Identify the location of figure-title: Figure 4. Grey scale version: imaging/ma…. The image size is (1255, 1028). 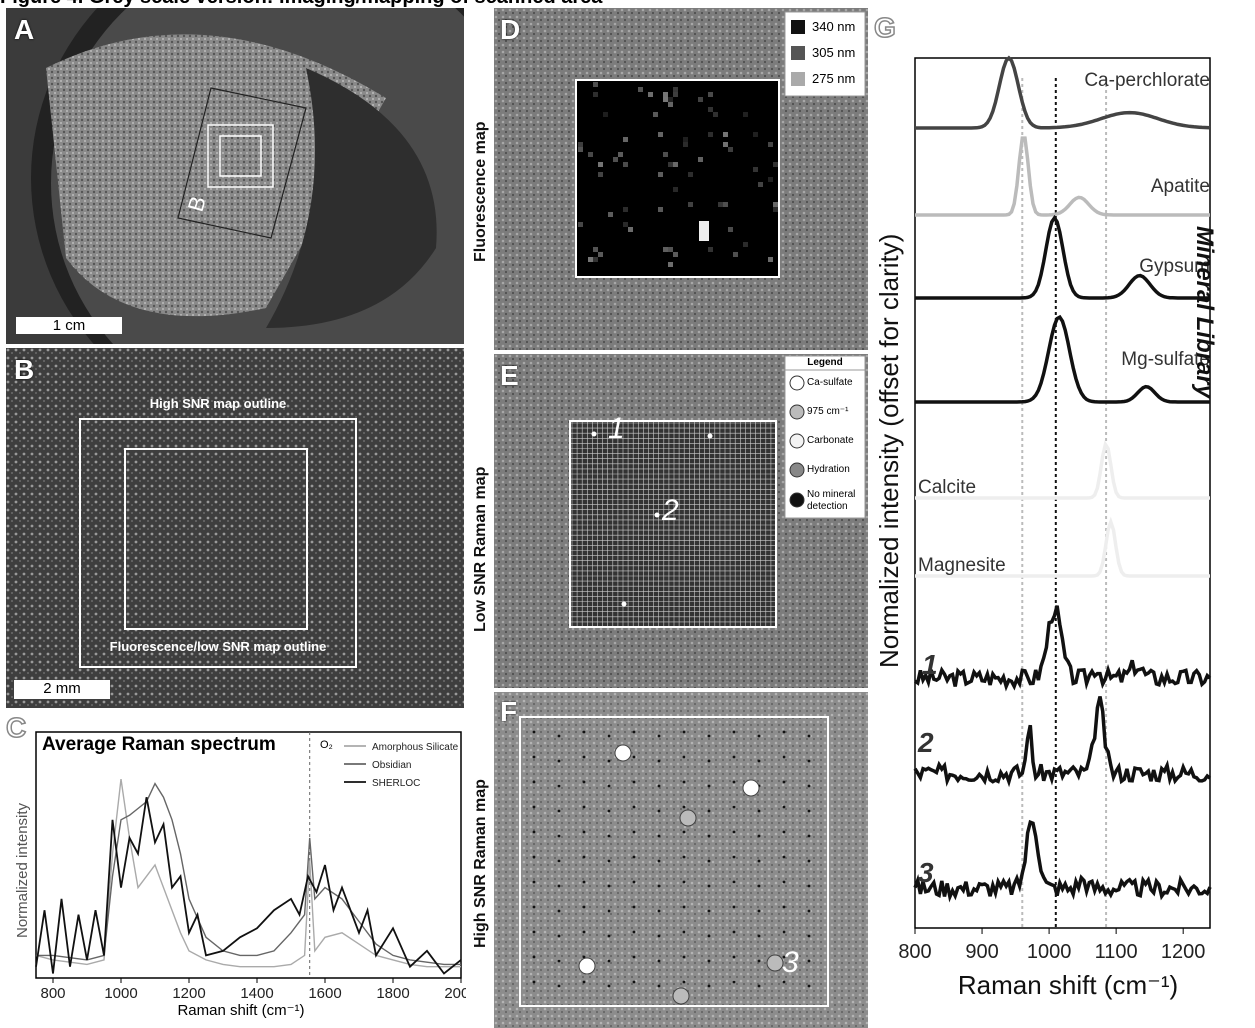
(450, 4).